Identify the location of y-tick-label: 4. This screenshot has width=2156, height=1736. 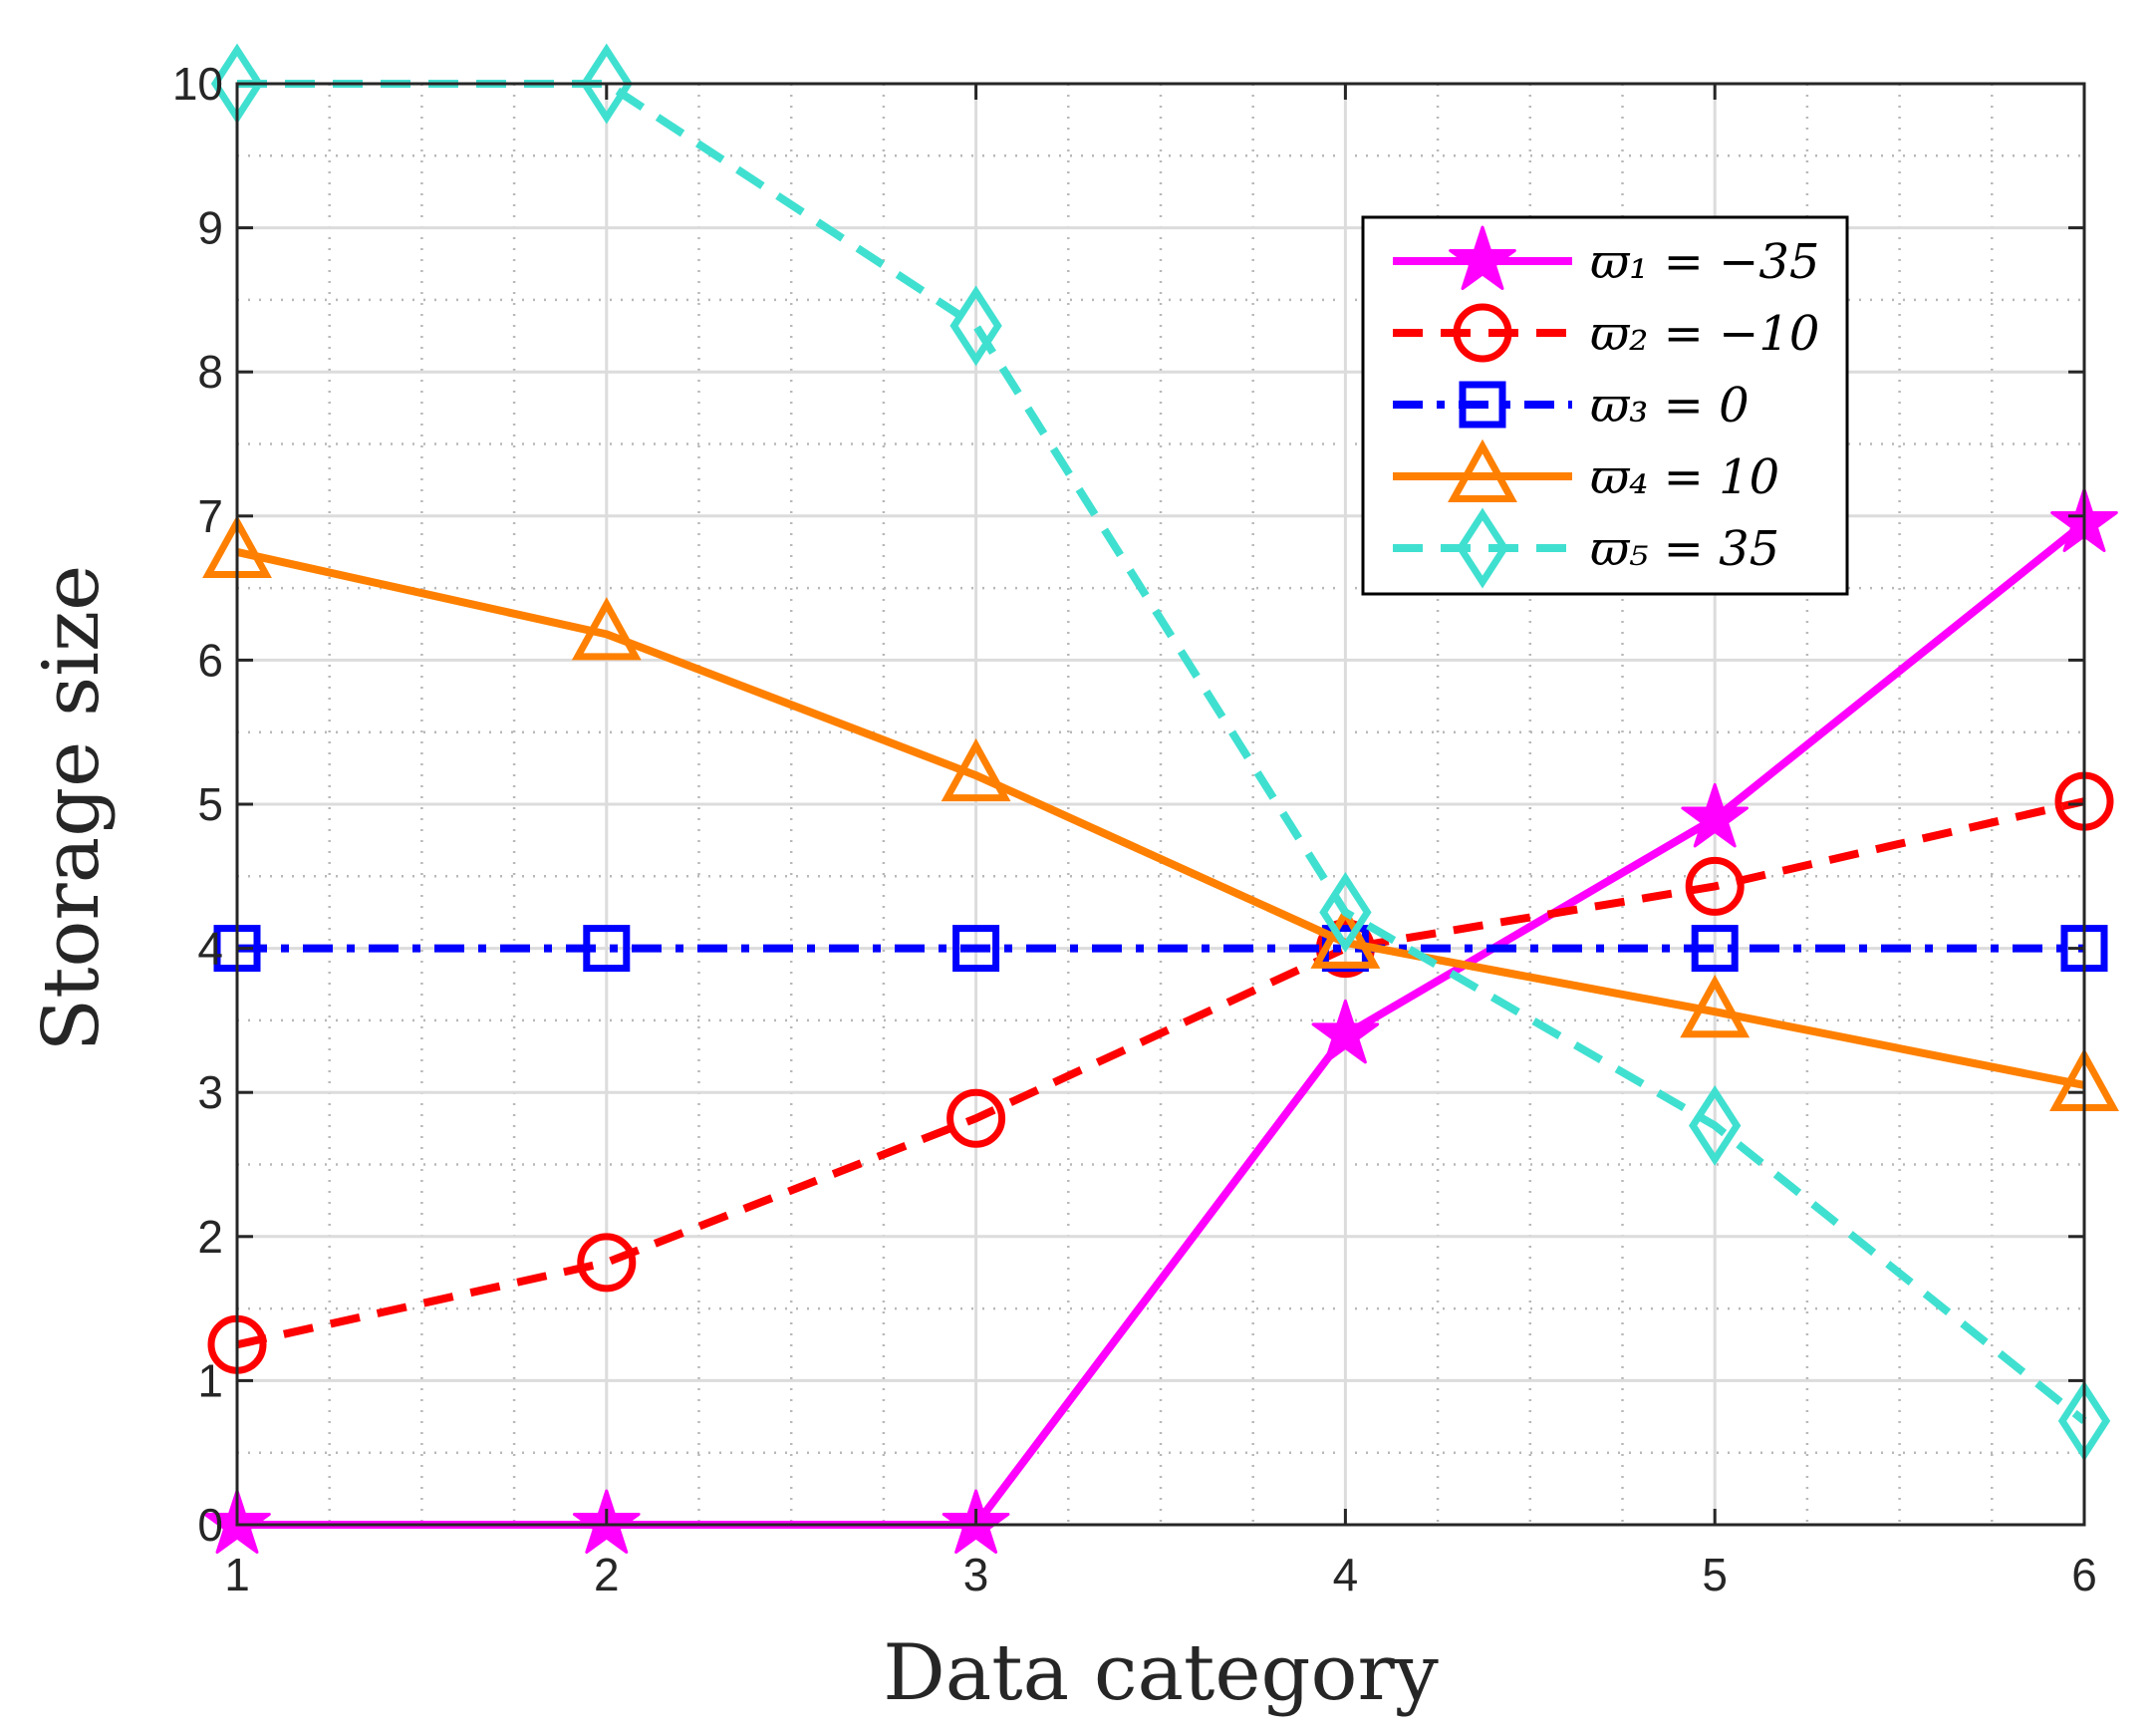
(210, 949).